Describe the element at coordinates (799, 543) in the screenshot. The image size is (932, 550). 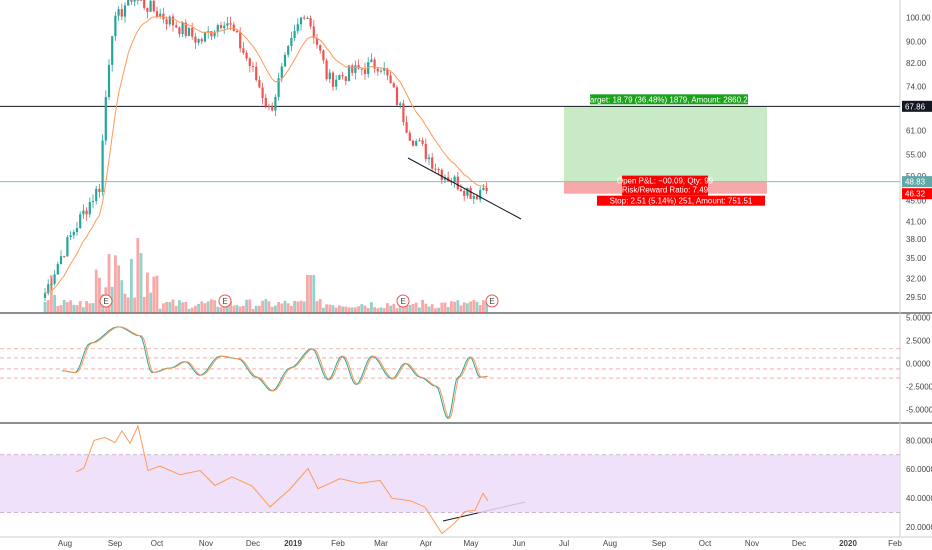
I see `time-tick-label: Dec` at that location.